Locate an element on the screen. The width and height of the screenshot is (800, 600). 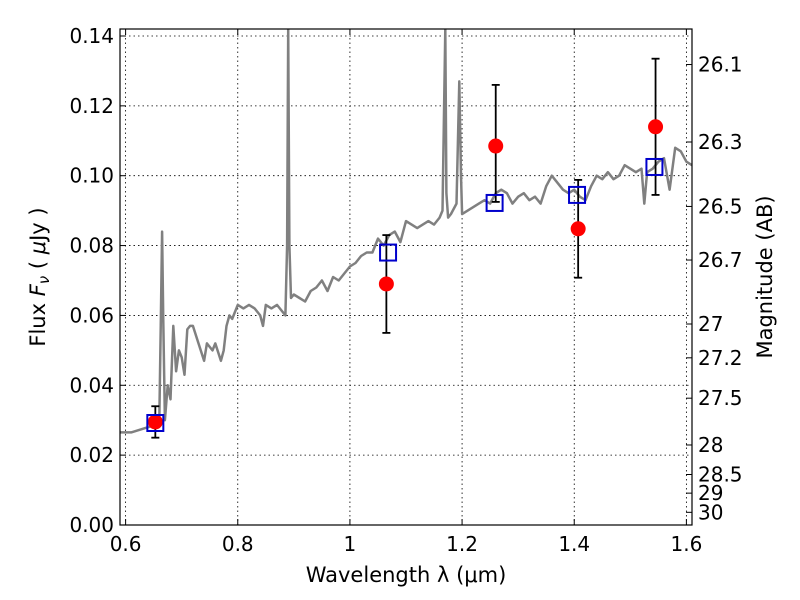
right-axis-label: Magnitude (AB) is located at coordinates (765, 276).